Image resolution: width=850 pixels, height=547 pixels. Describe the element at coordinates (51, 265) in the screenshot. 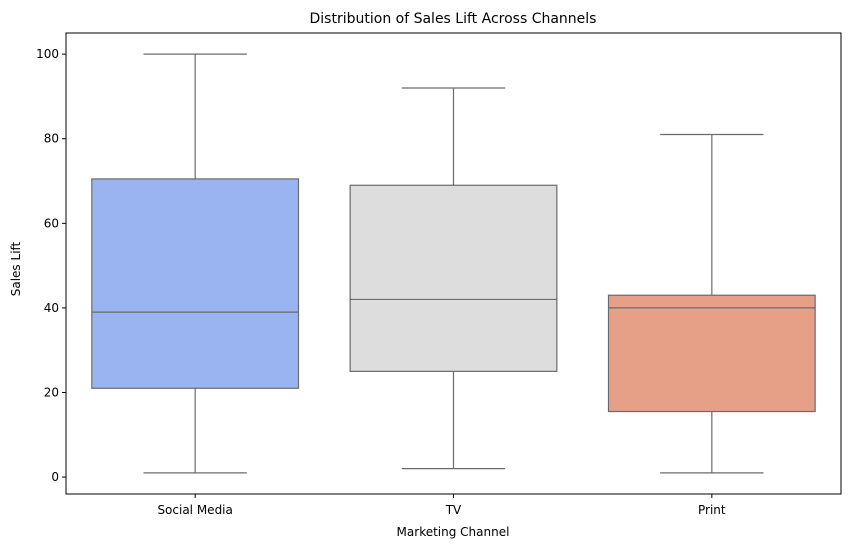

I see `y-axis: 0 20 40 60 80 100` at that location.